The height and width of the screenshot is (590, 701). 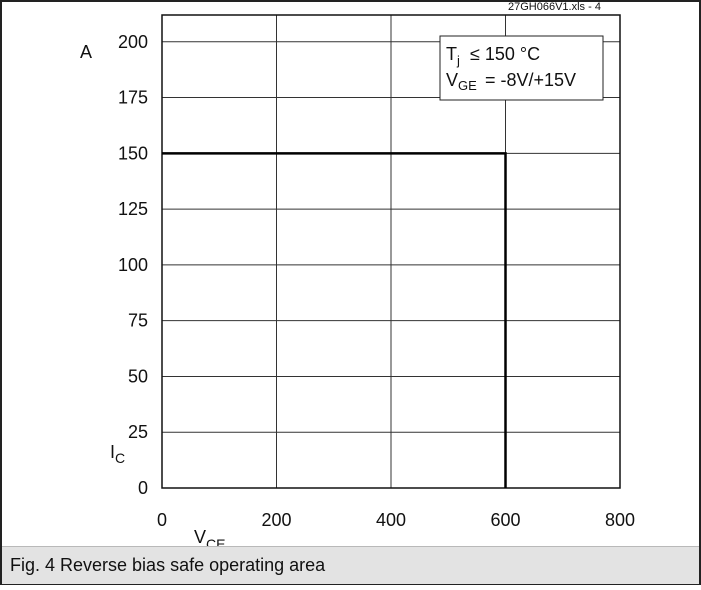 I want to click on annotation-line-1: Tj ≤ 150 °C, so click(x=493, y=56).